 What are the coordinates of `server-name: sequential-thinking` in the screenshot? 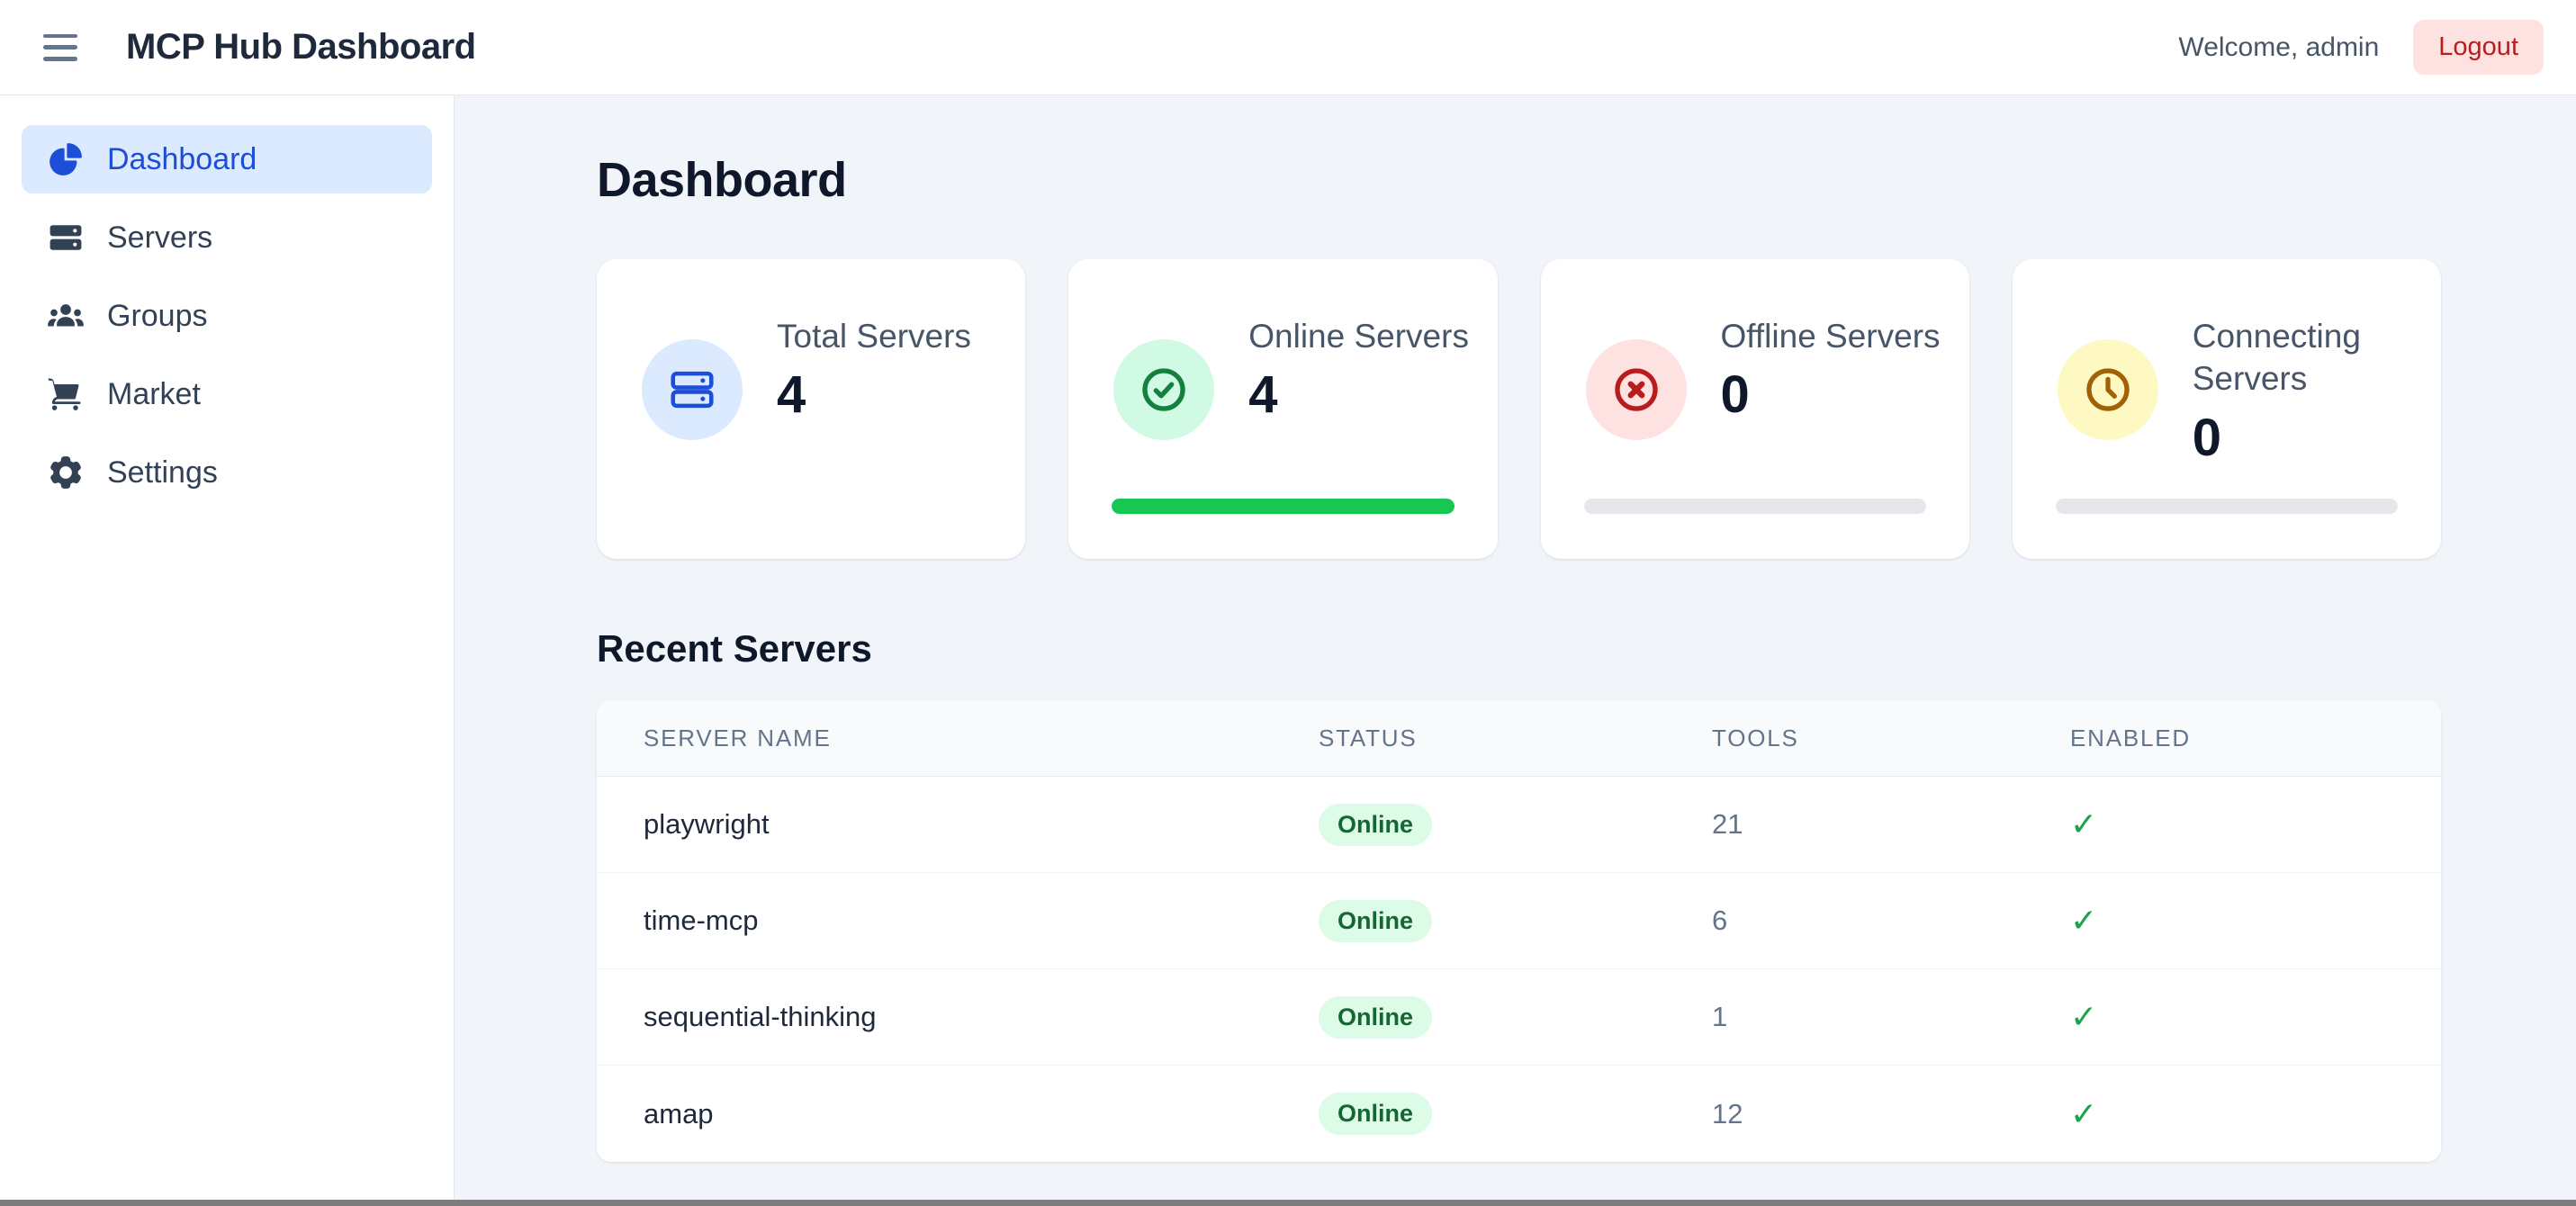 It's located at (760, 1017).